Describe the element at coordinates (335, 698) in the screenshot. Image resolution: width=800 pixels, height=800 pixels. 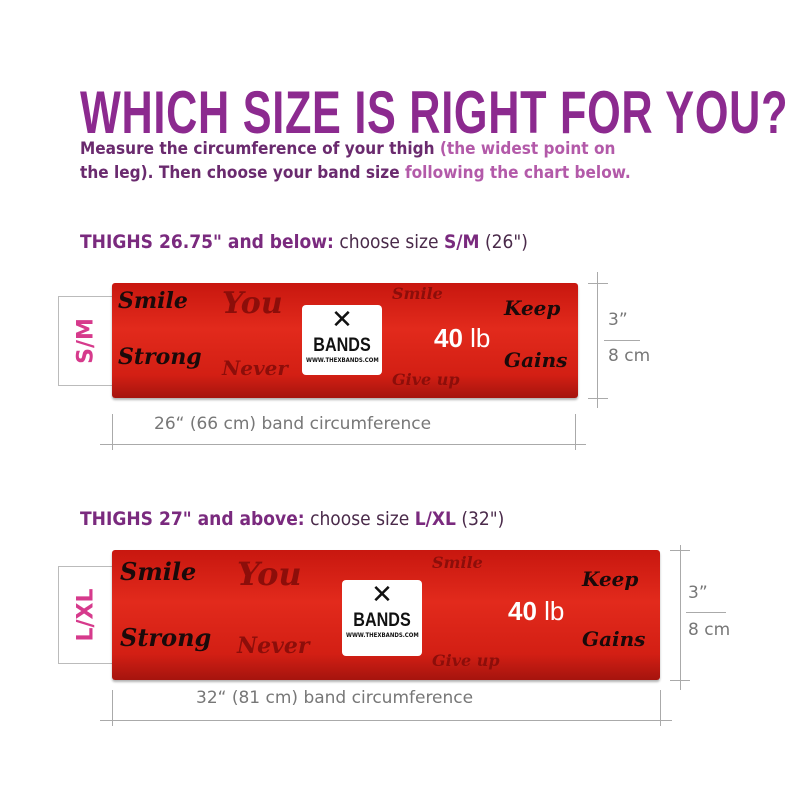
I see `circumference-label-lxl: 32“ (81 cm) band circumference` at that location.